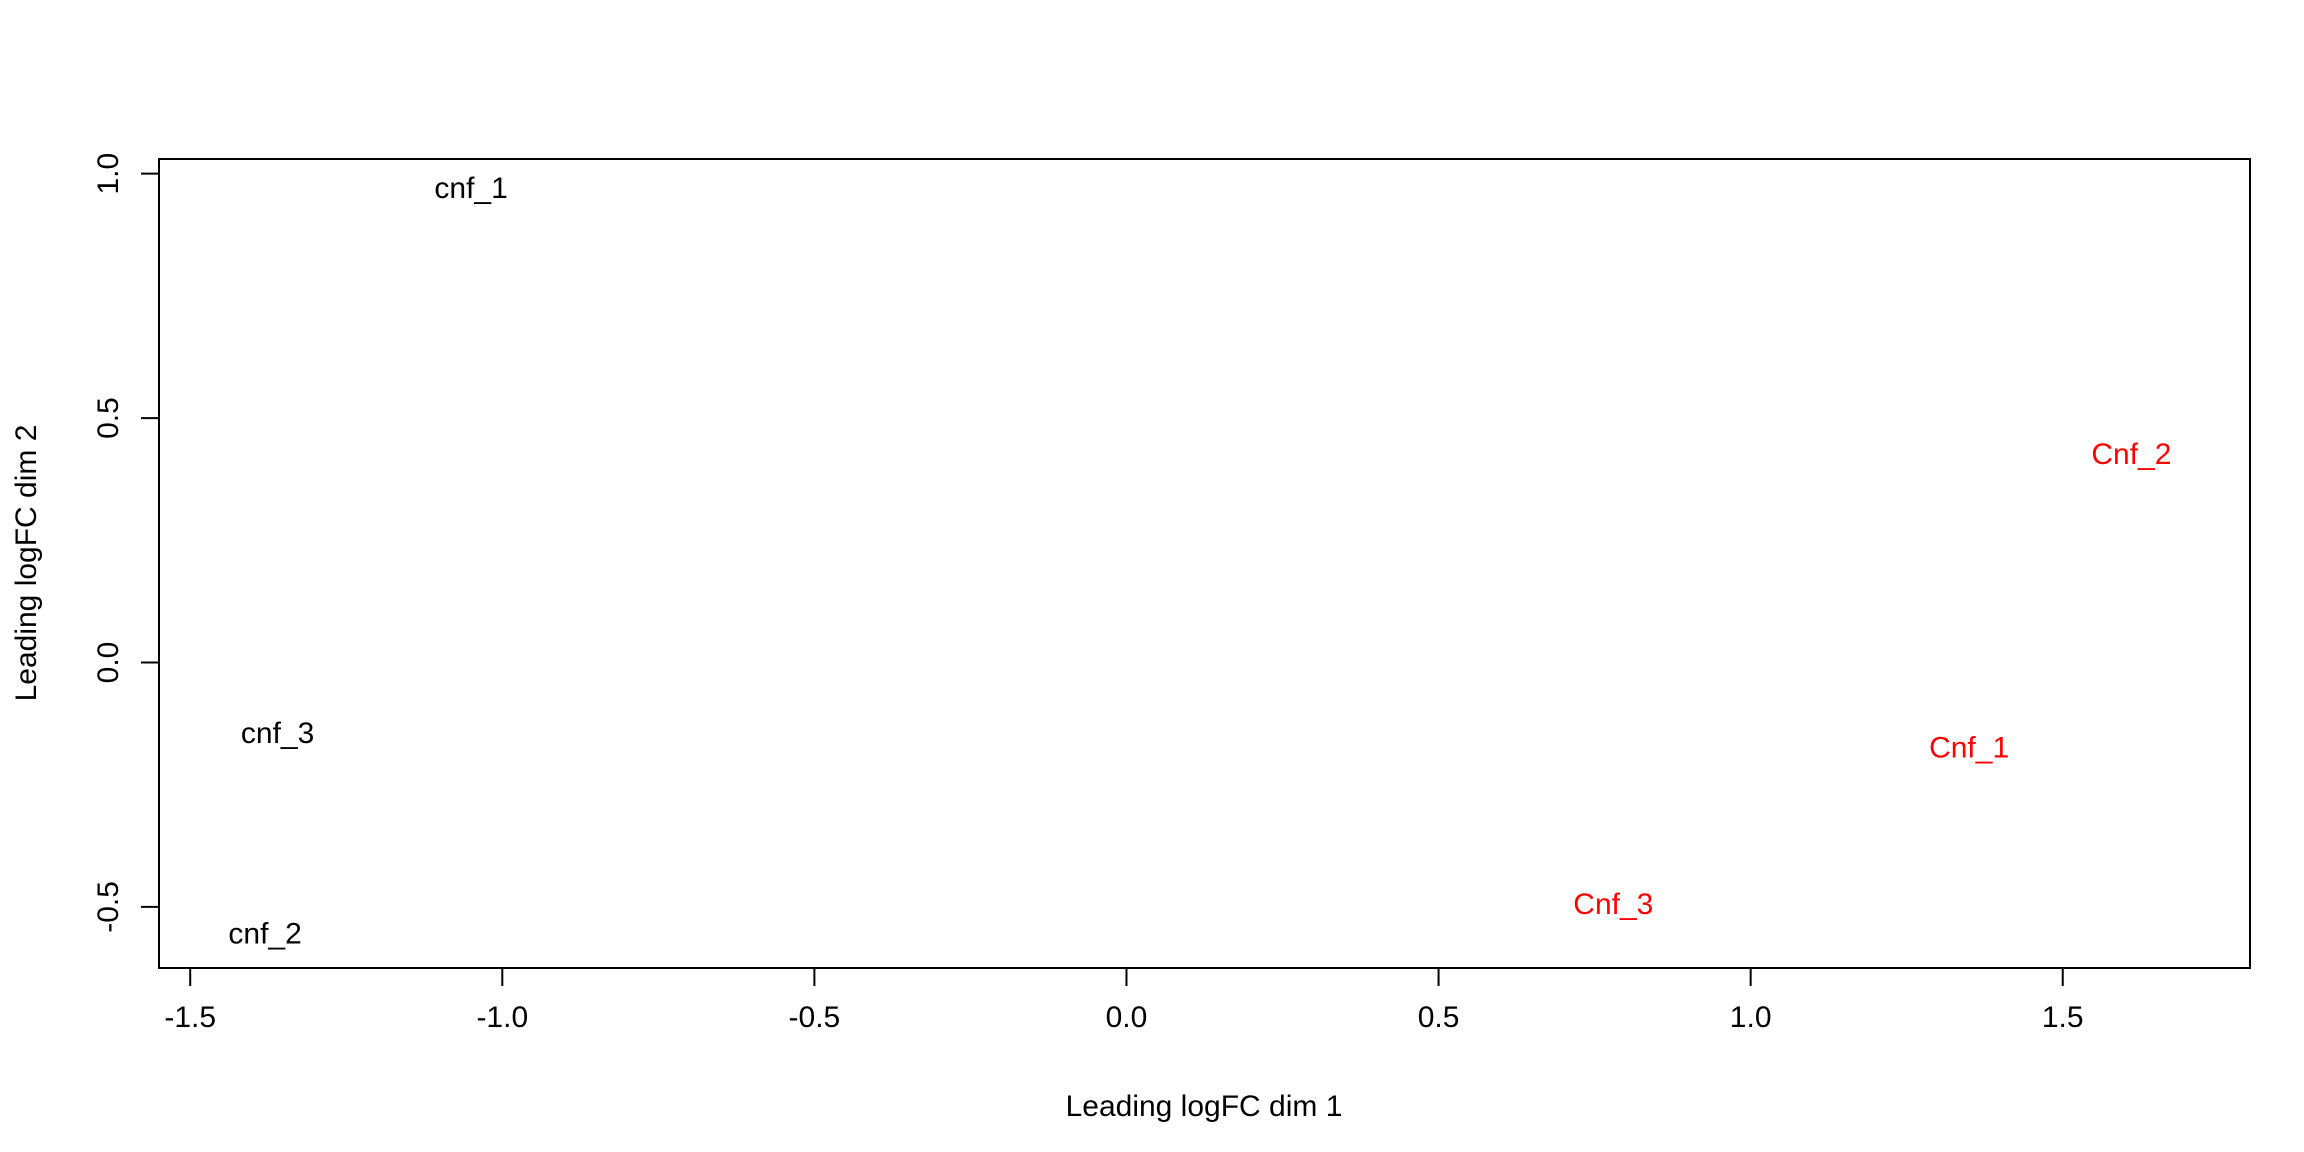  I want to click on y-tick-label: 0.0, so click(108, 663).